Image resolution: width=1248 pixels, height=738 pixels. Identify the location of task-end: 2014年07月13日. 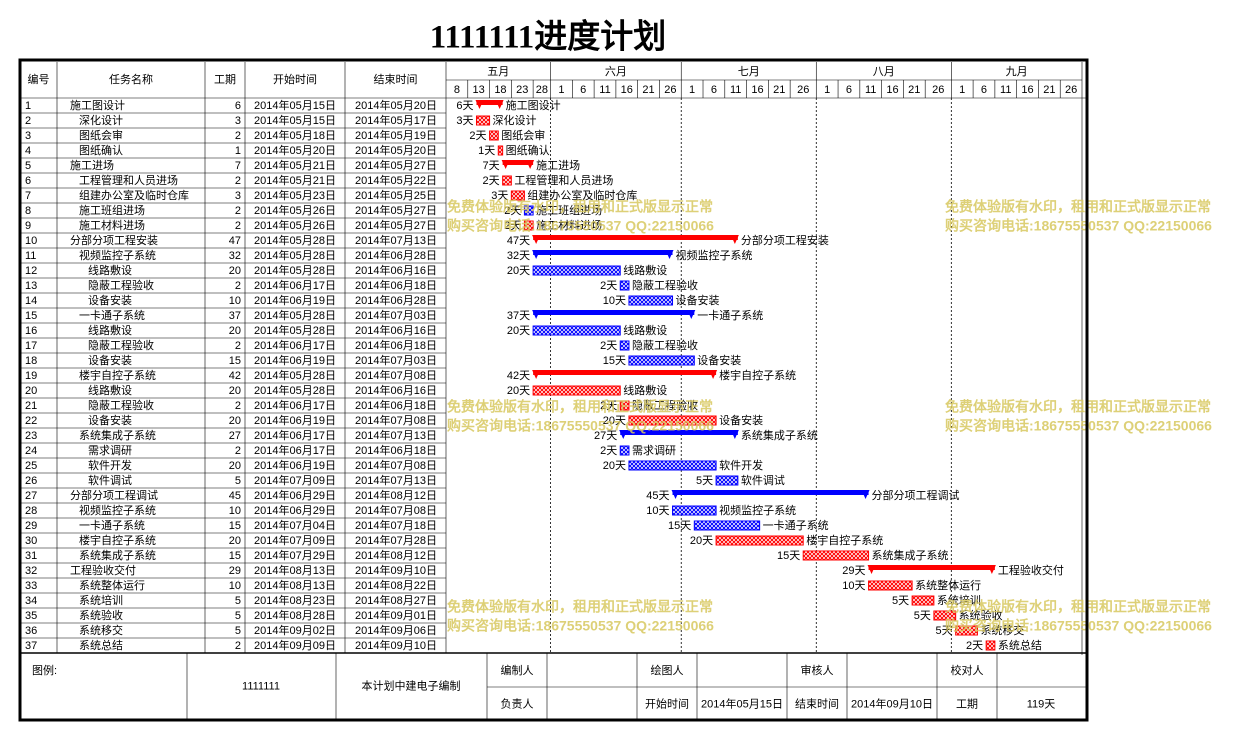
(396, 435).